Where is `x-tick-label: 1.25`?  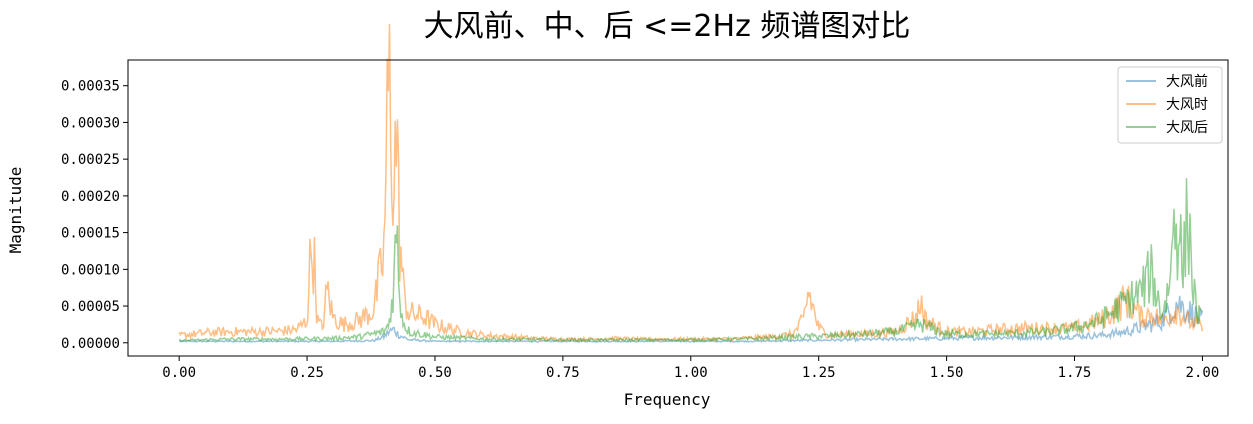 x-tick-label: 1.25 is located at coordinates (819, 373).